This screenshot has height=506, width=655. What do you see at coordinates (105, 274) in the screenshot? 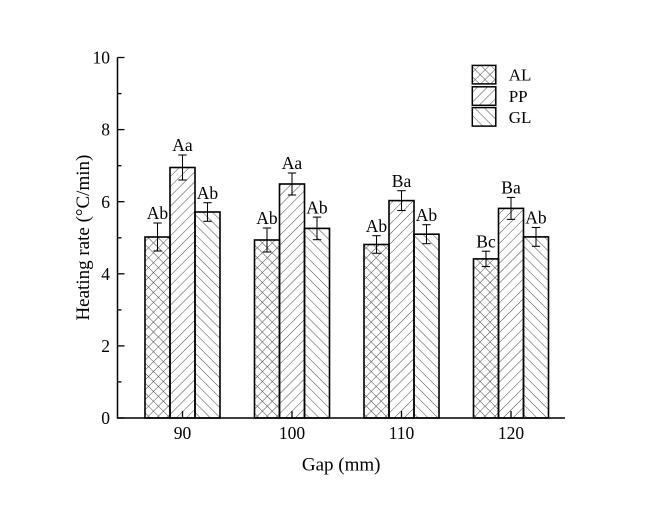
I see `svg-text: 4` at bounding box center [105, 274].